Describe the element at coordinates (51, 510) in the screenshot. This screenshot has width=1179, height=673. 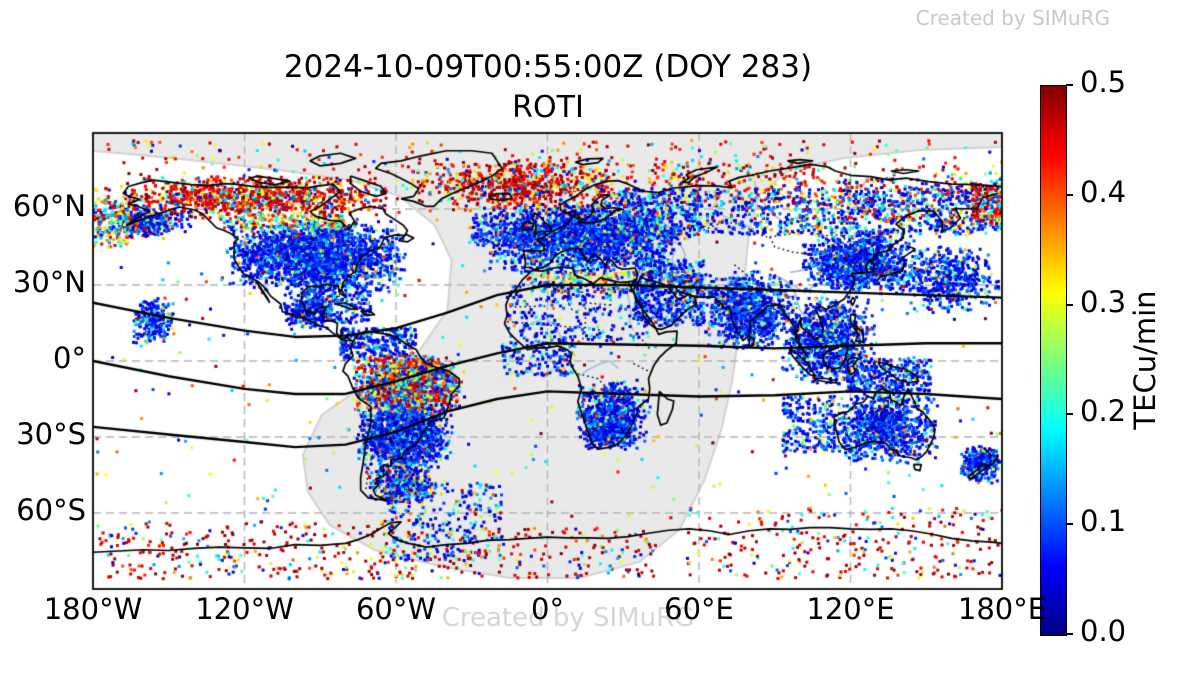
I see `y-tick-label: 60°S` at that location.